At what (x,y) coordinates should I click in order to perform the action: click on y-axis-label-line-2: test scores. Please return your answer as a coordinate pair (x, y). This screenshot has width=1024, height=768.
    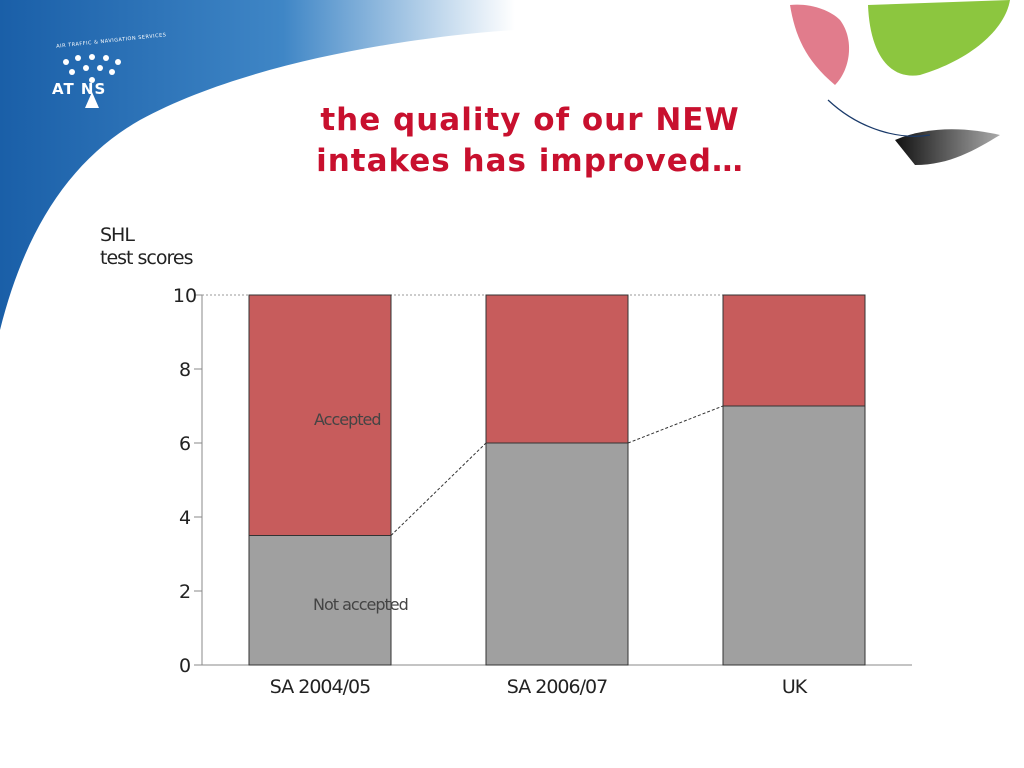
    Looking at the image, I should click on (146, 258).